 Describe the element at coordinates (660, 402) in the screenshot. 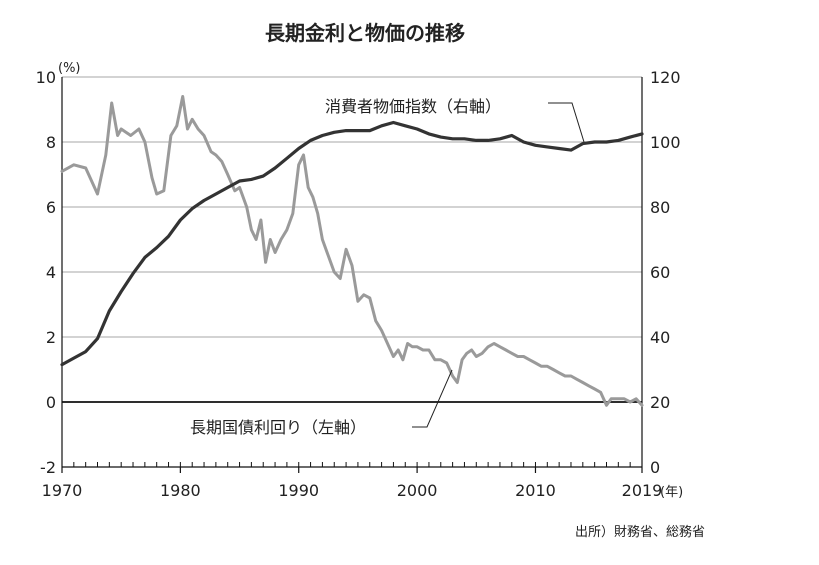

I see `y-right-tick-label: 20` at that location.